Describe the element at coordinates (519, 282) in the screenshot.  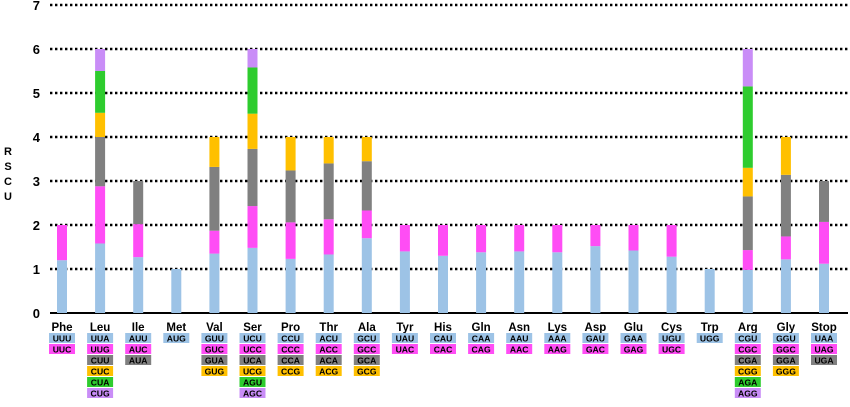
I see `bar-segment-aau` at that location.